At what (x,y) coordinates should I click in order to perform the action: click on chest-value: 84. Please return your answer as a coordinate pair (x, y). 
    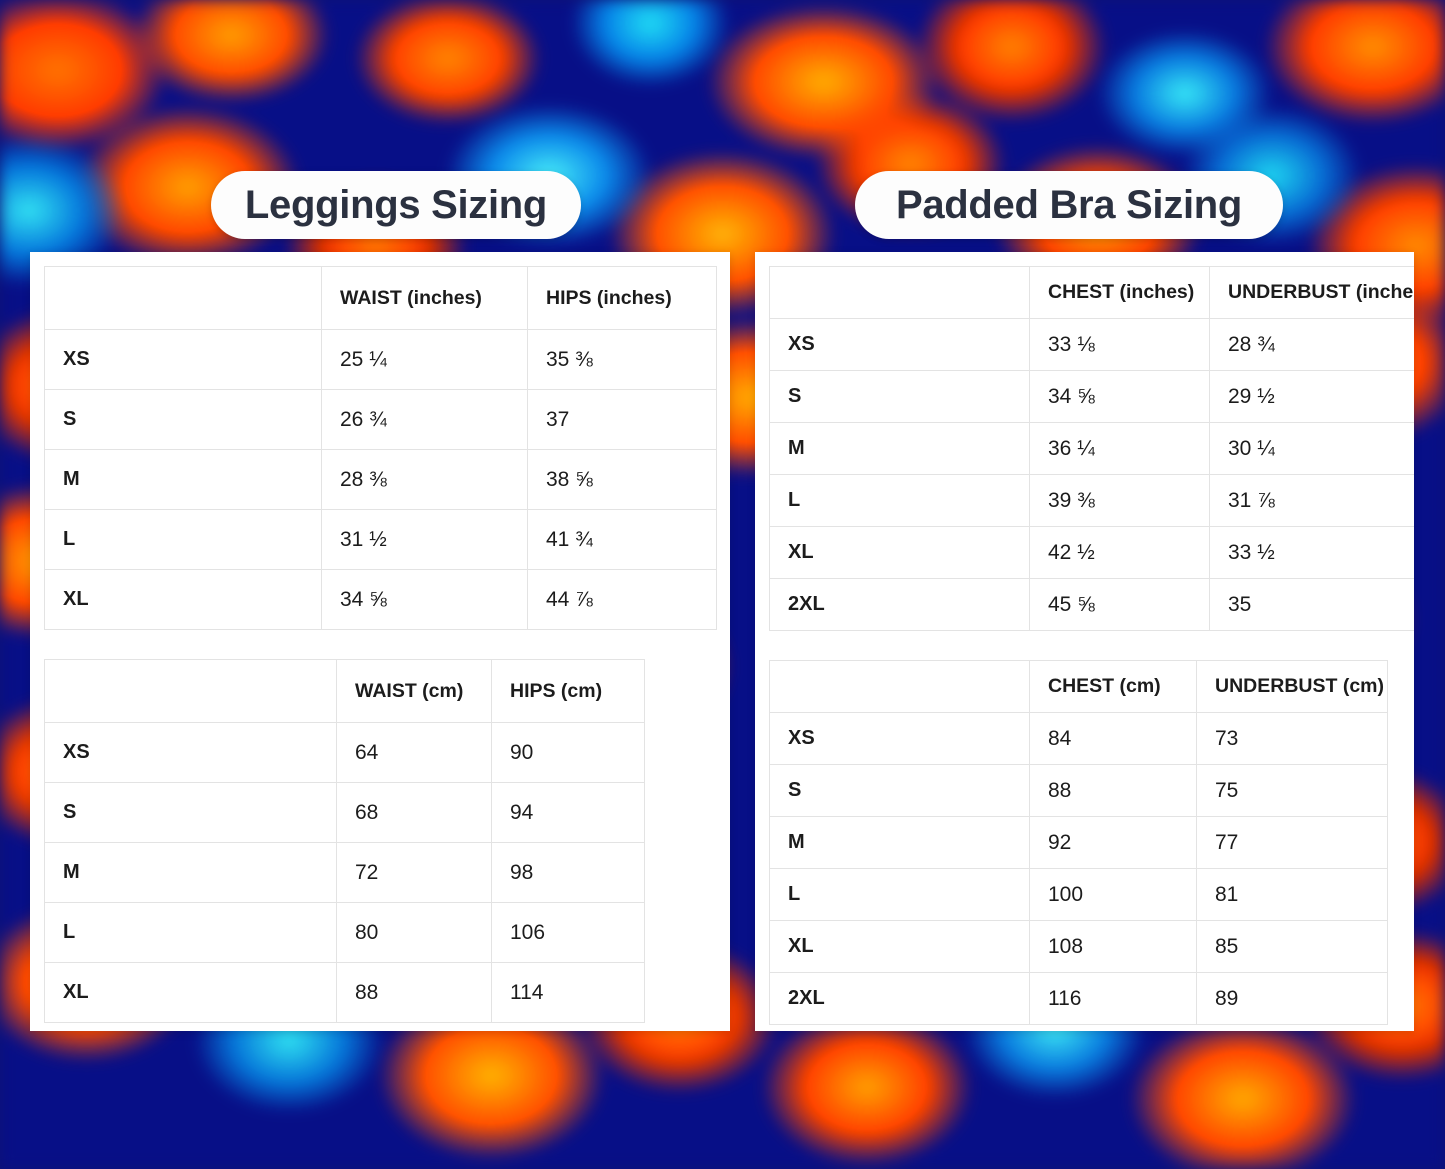
    Looking at the image, I should click on (1113, 738).